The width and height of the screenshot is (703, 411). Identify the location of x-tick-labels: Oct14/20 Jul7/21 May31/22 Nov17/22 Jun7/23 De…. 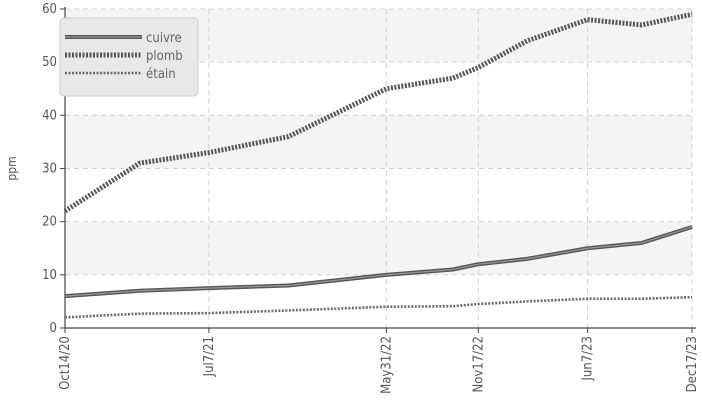
(379, 361).